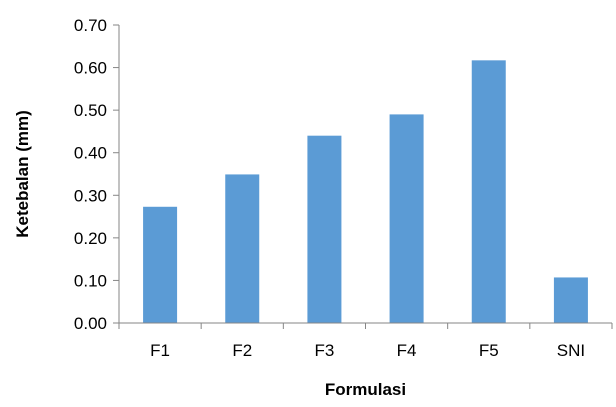 This screenshot has height=407, width=616. Describe the element at coordinates (365, 341) in the screenshot. I see `x-axis-ticks: F1 F2 F3 F4 F5 SNI` at that location.